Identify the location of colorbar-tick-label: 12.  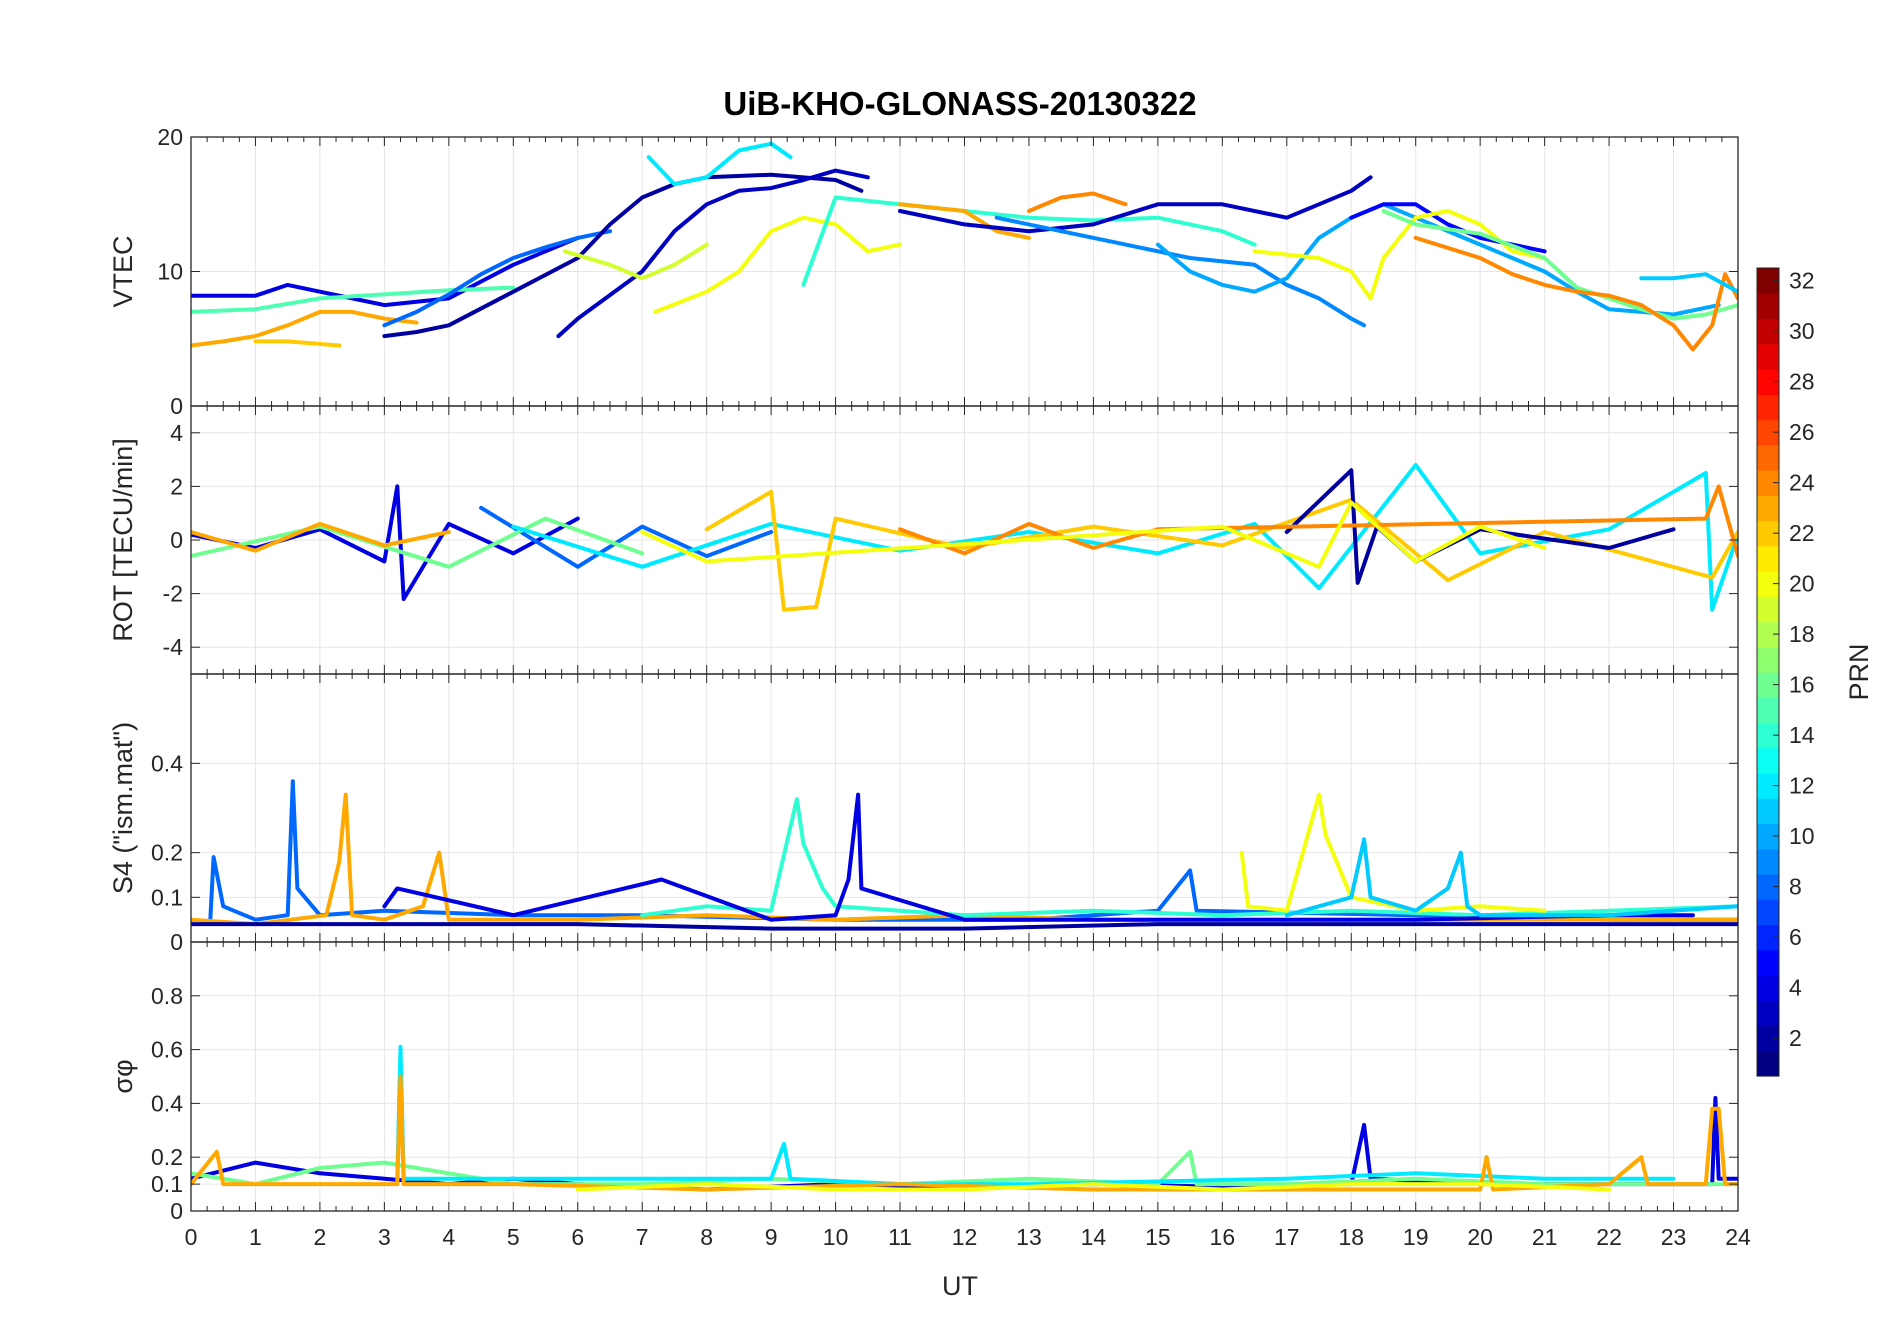
(1802, 786).